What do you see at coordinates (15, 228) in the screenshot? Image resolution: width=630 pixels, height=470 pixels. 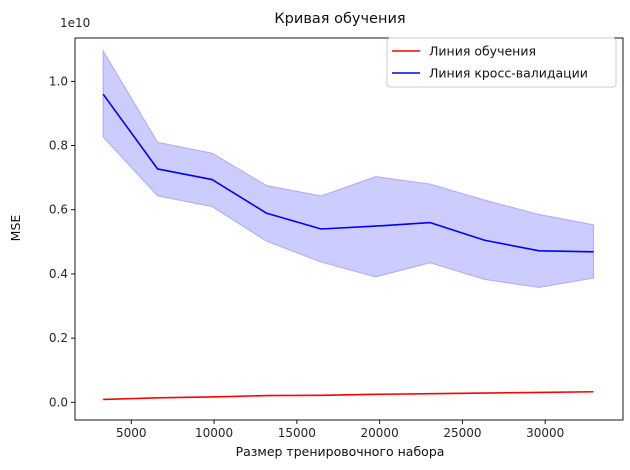 I see `y-axis-label: MSE` at bounding box center [15, 228].